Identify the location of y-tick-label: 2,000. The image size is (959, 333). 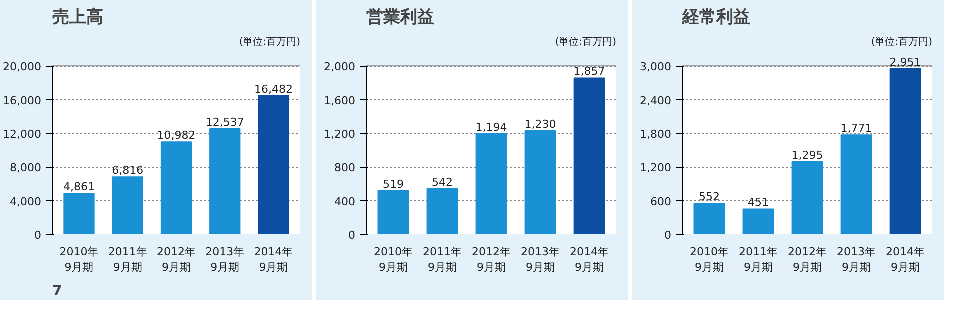
(340, 67).